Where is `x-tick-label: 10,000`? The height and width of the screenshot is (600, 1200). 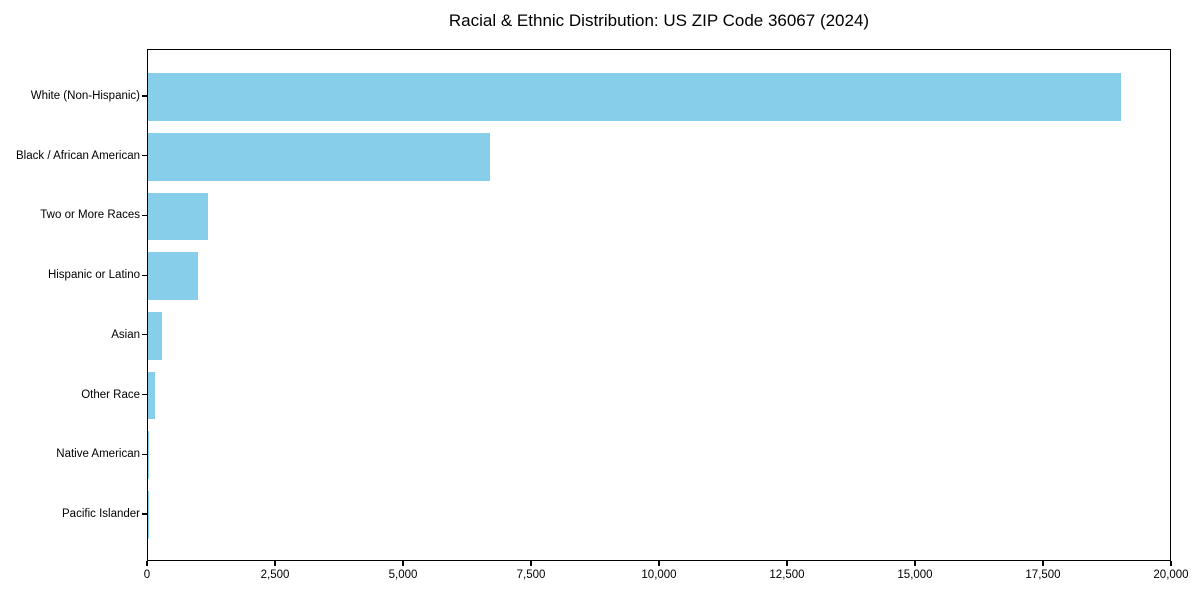
x-tick-label: 10,000 is located at coordinates (659, 575).